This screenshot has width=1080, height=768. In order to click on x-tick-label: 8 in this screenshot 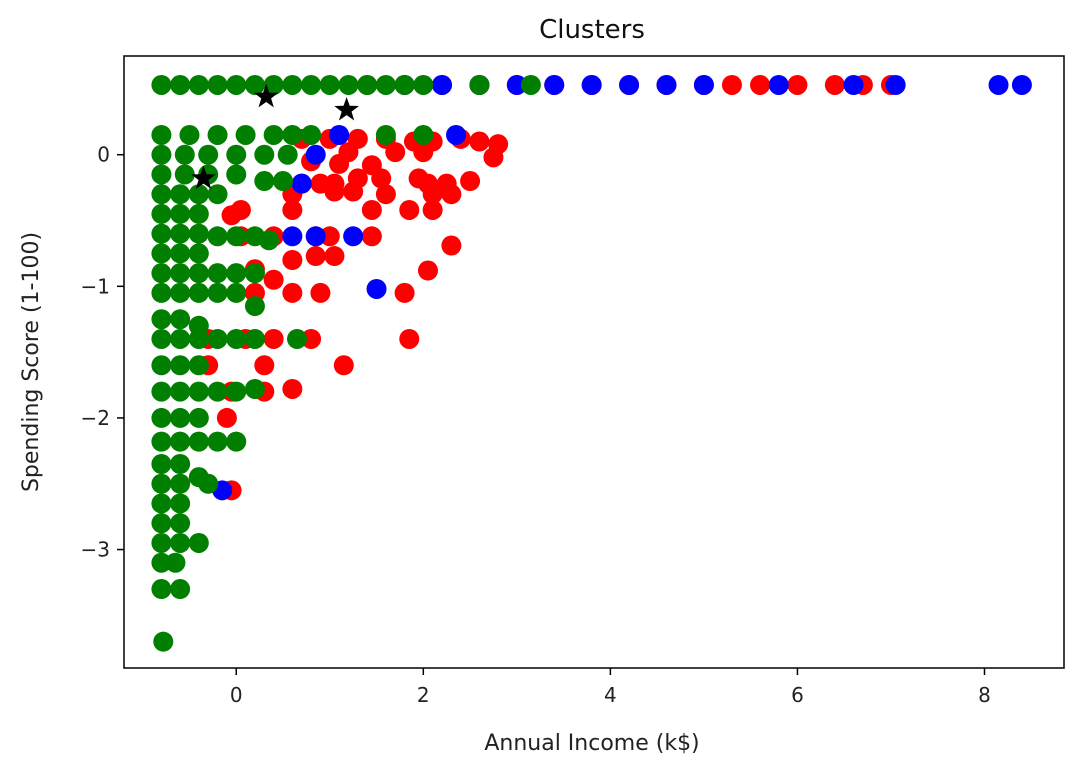, I will do `click(984, 695)`.